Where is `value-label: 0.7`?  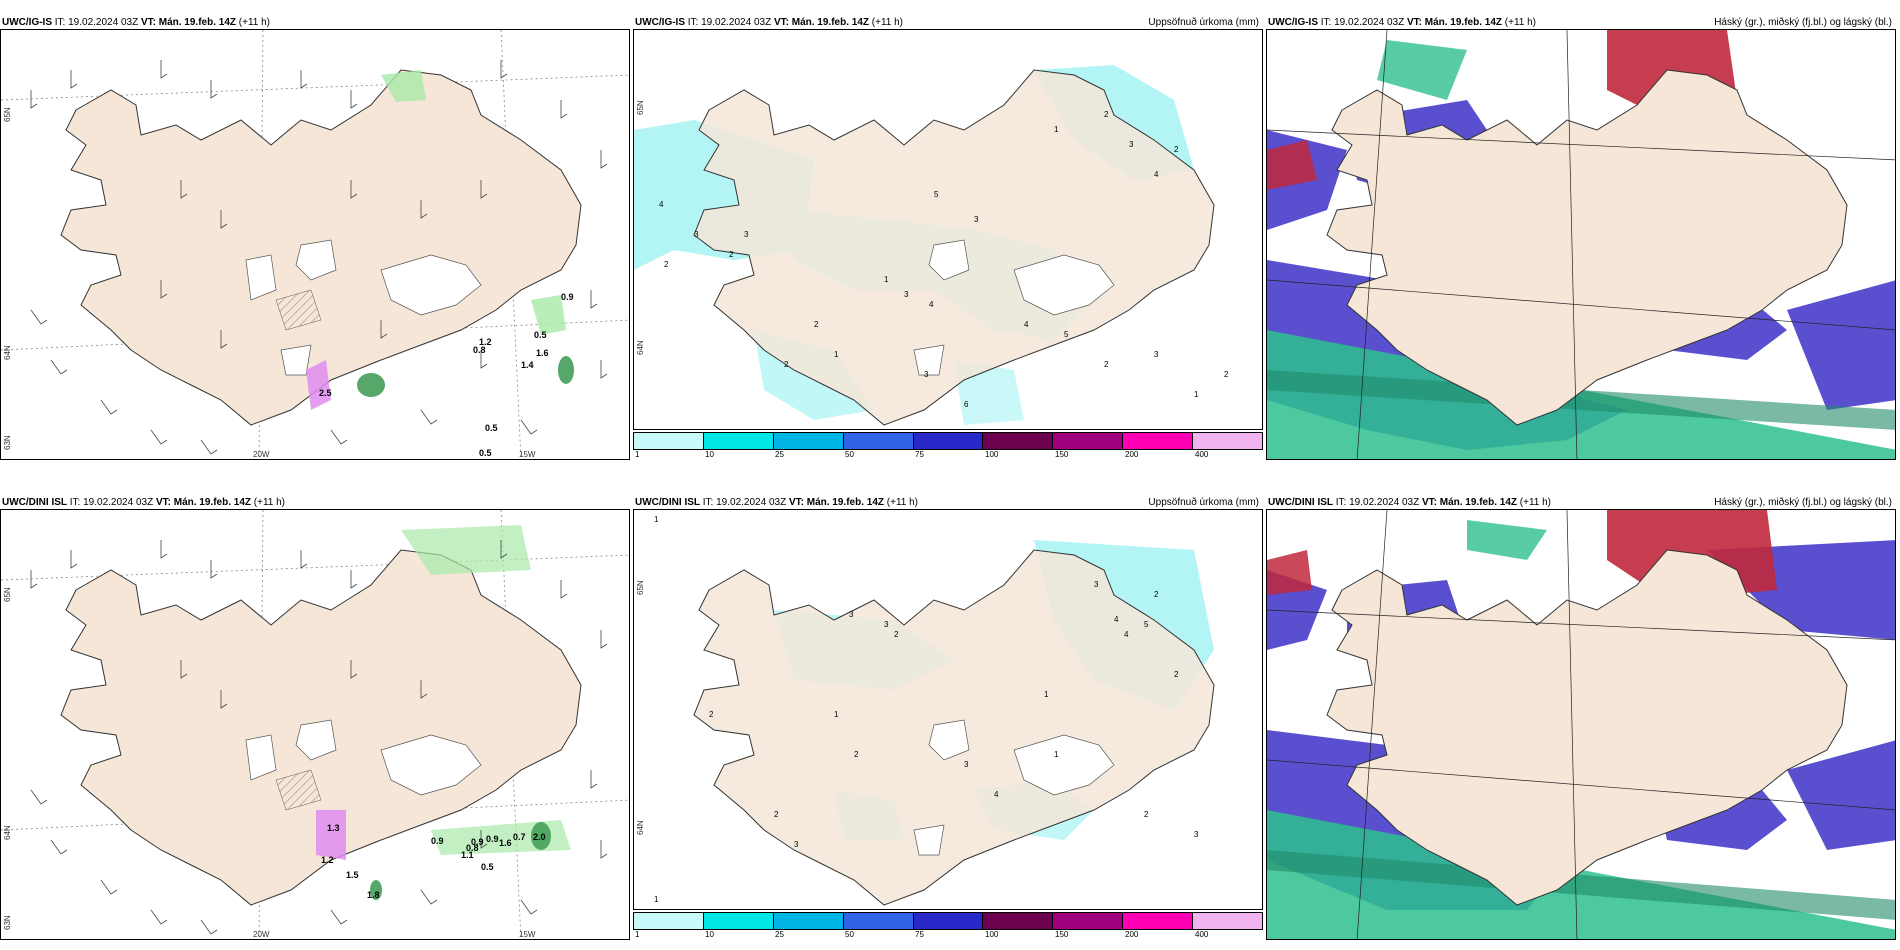 value-label: 0.7 is located at coordinates (519, 837).